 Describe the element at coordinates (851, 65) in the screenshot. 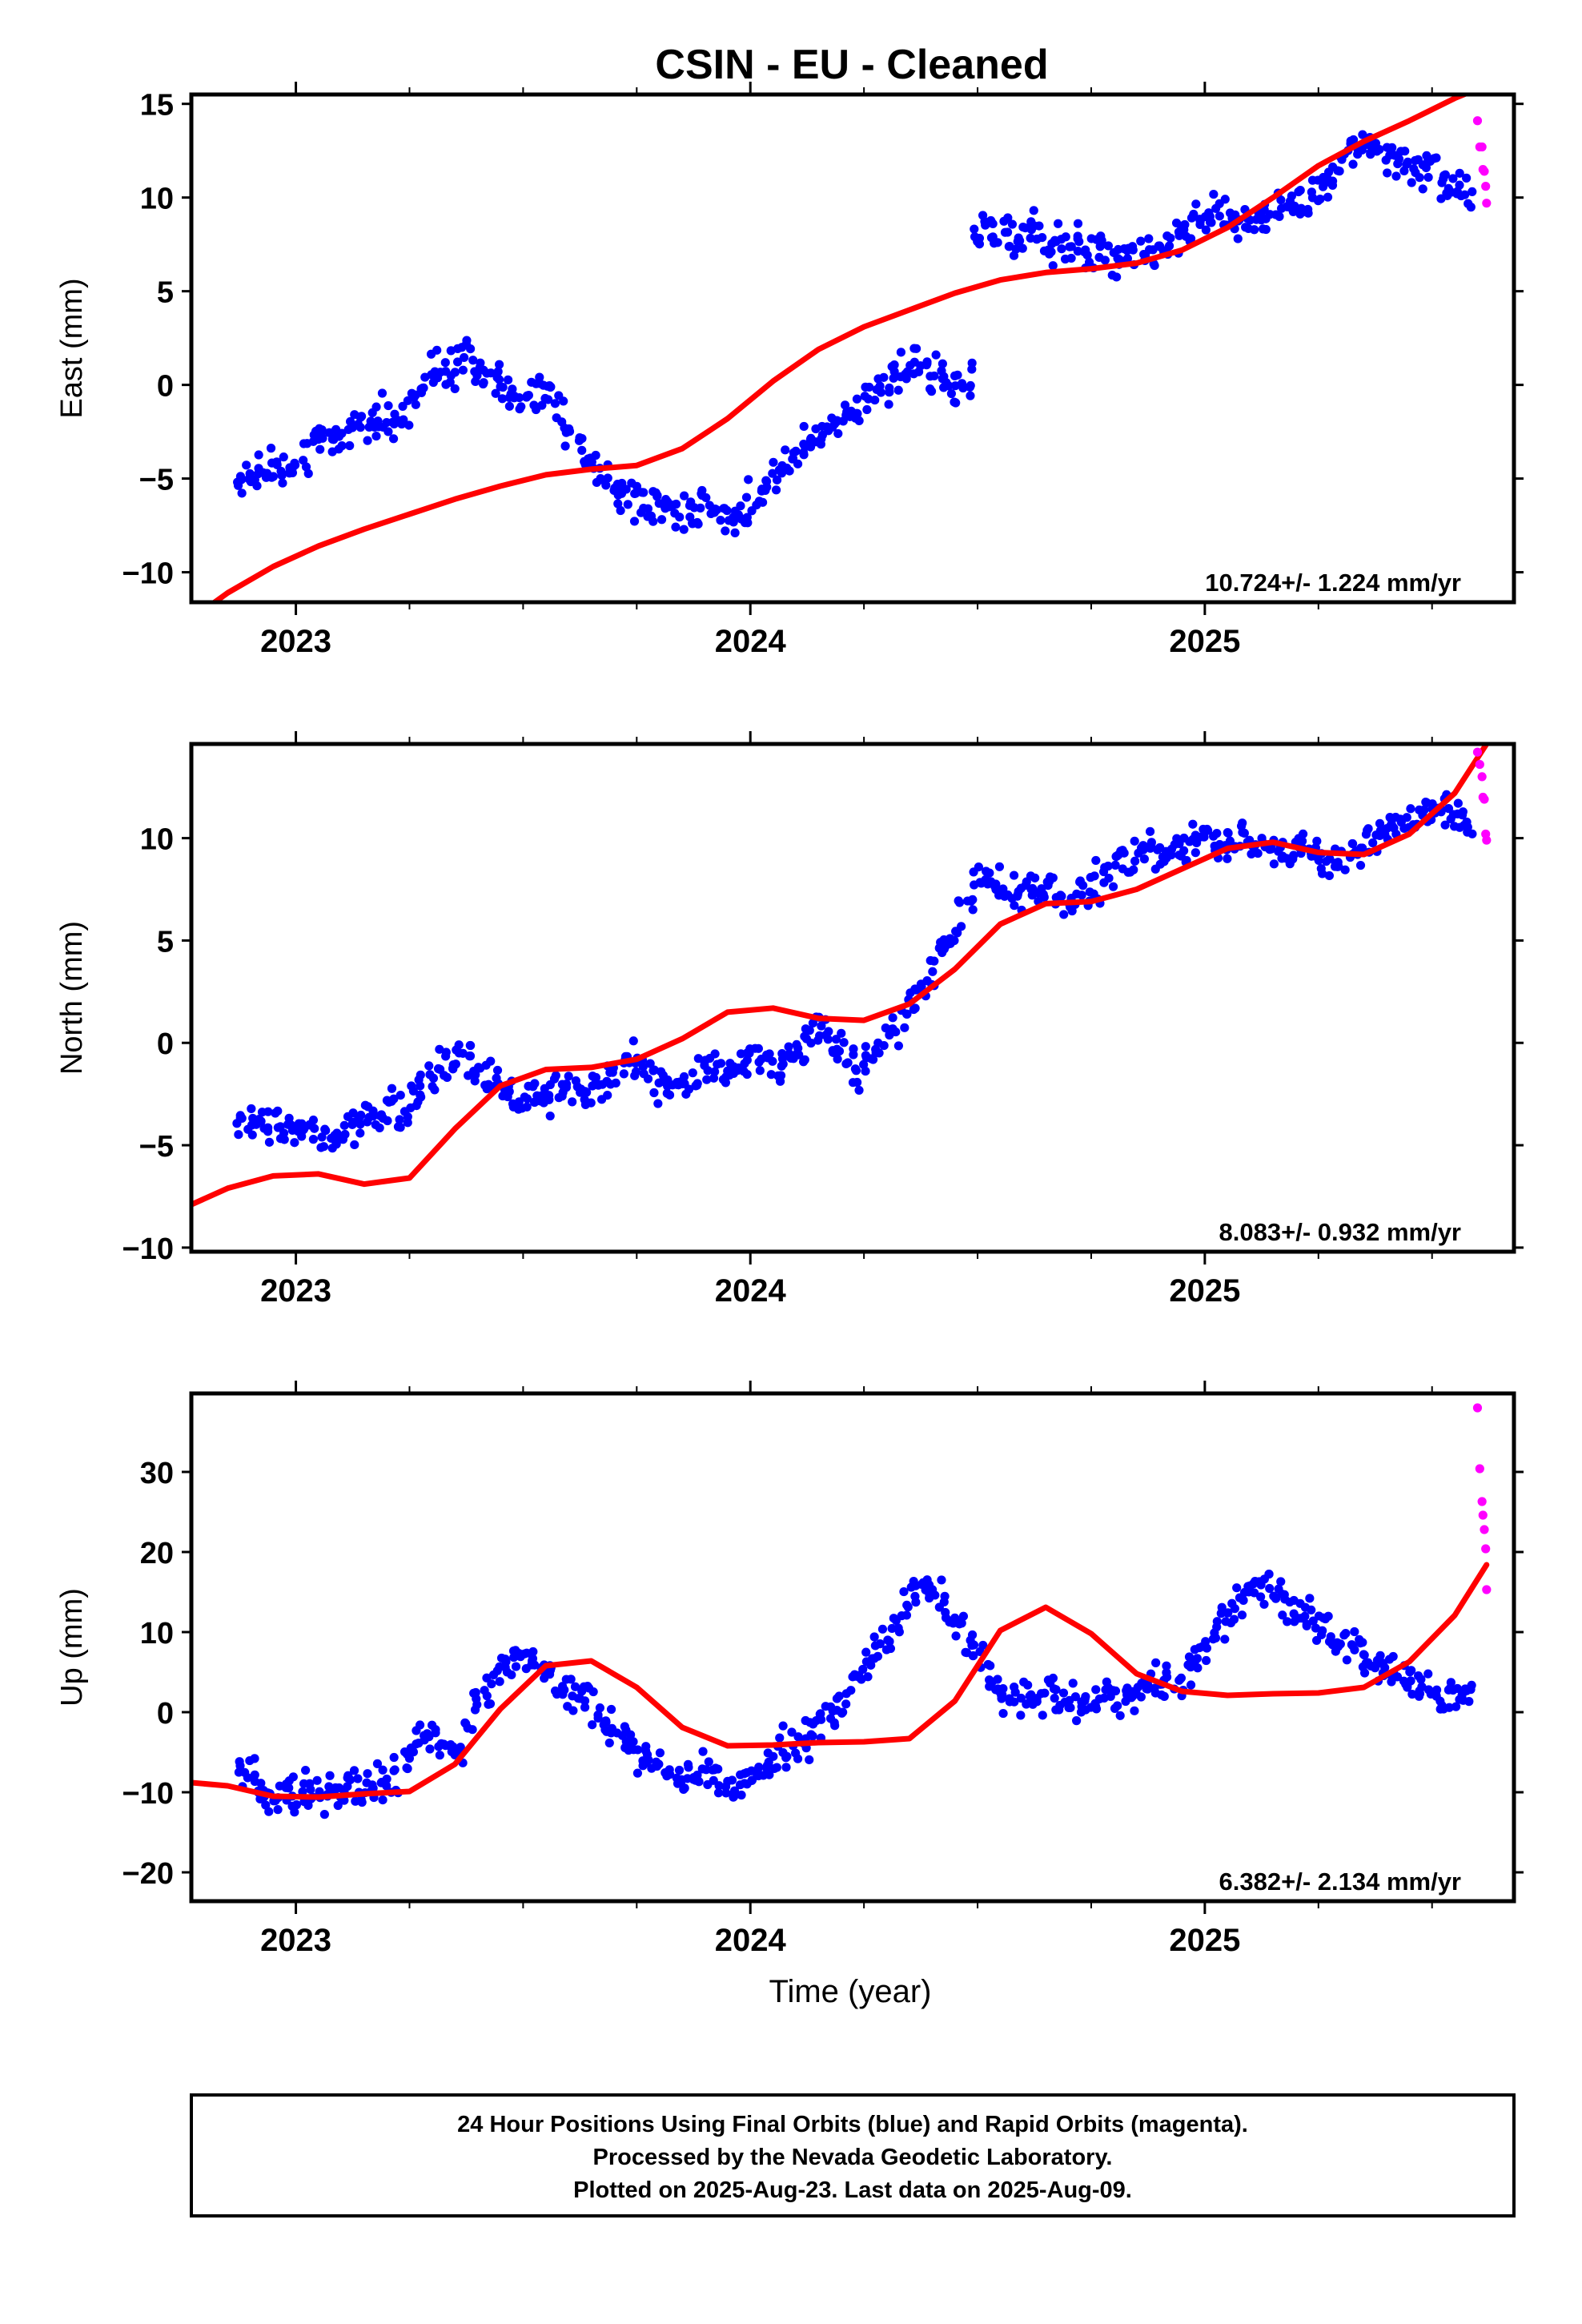

I see `figure-title: CSIN - EU - Cleaned` at that location.